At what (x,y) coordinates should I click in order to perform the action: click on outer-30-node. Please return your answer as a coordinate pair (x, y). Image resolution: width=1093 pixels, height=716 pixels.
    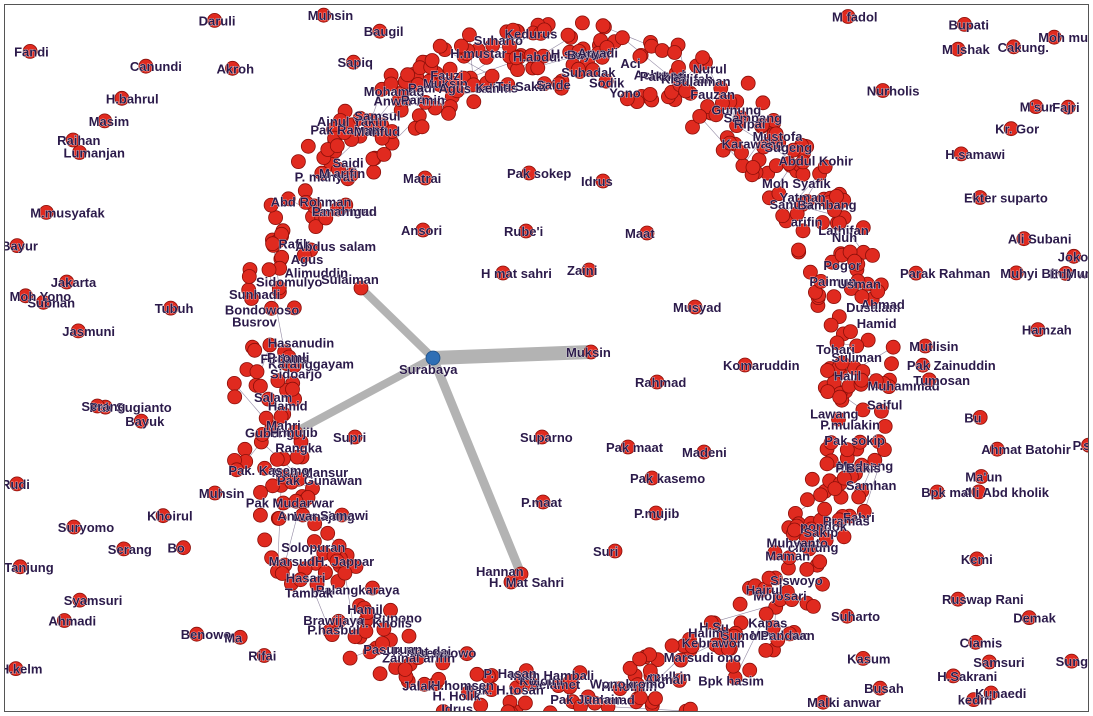
    Looking at the image, I should click on (43, 302).